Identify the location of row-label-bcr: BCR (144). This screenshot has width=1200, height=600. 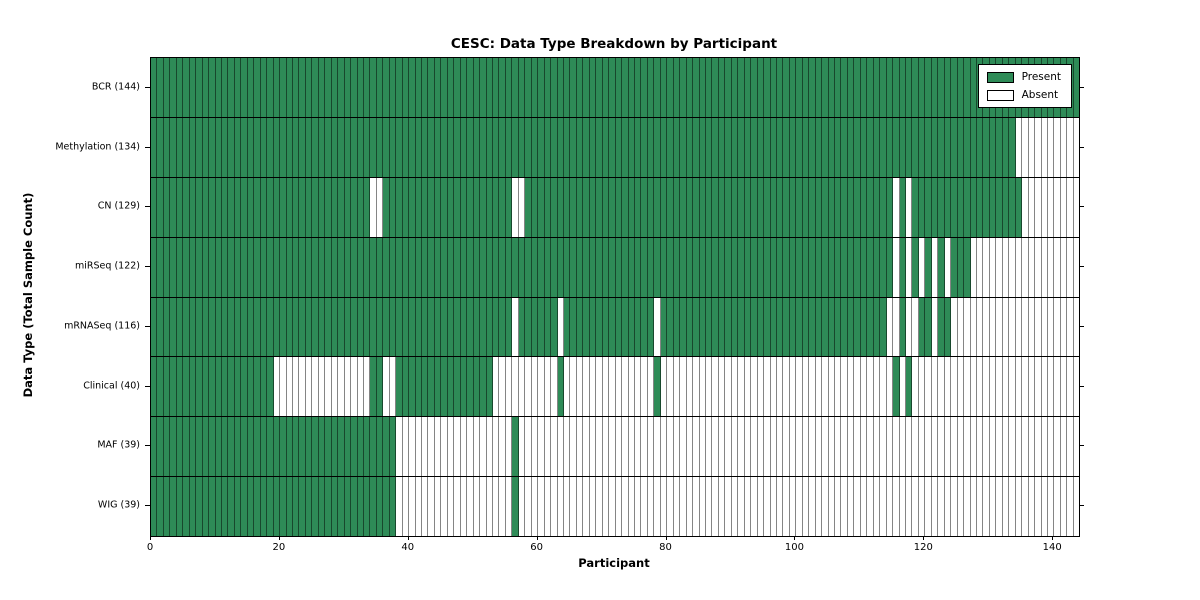
(115, 87).